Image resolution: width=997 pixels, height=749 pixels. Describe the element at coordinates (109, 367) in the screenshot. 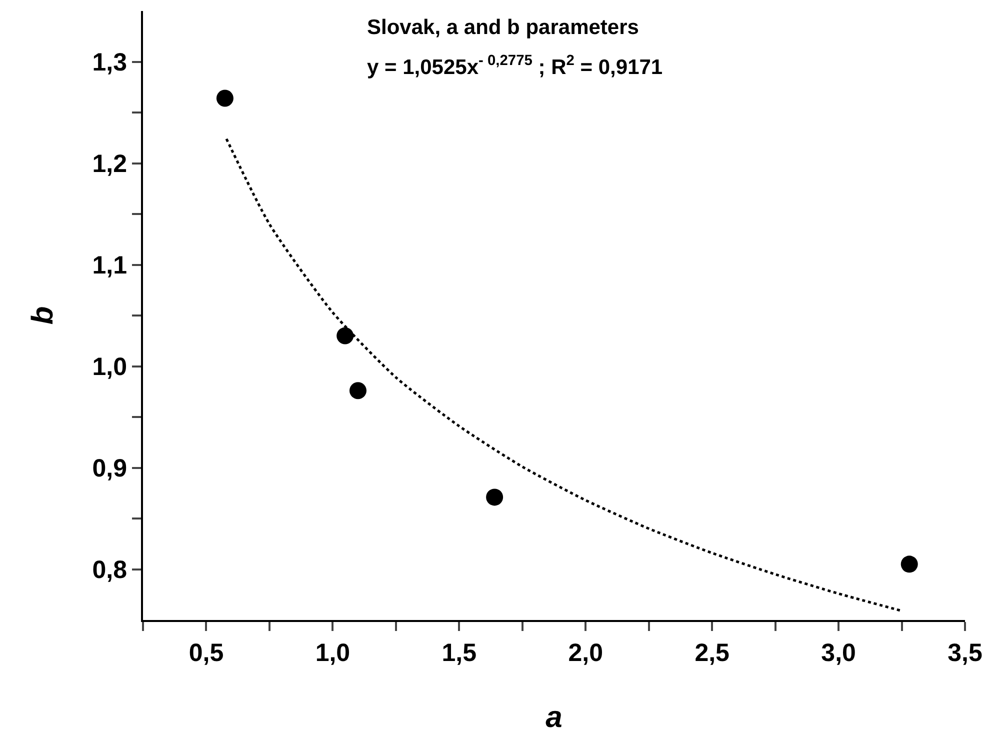

I see `y-tick-label: 1,0` at that location.